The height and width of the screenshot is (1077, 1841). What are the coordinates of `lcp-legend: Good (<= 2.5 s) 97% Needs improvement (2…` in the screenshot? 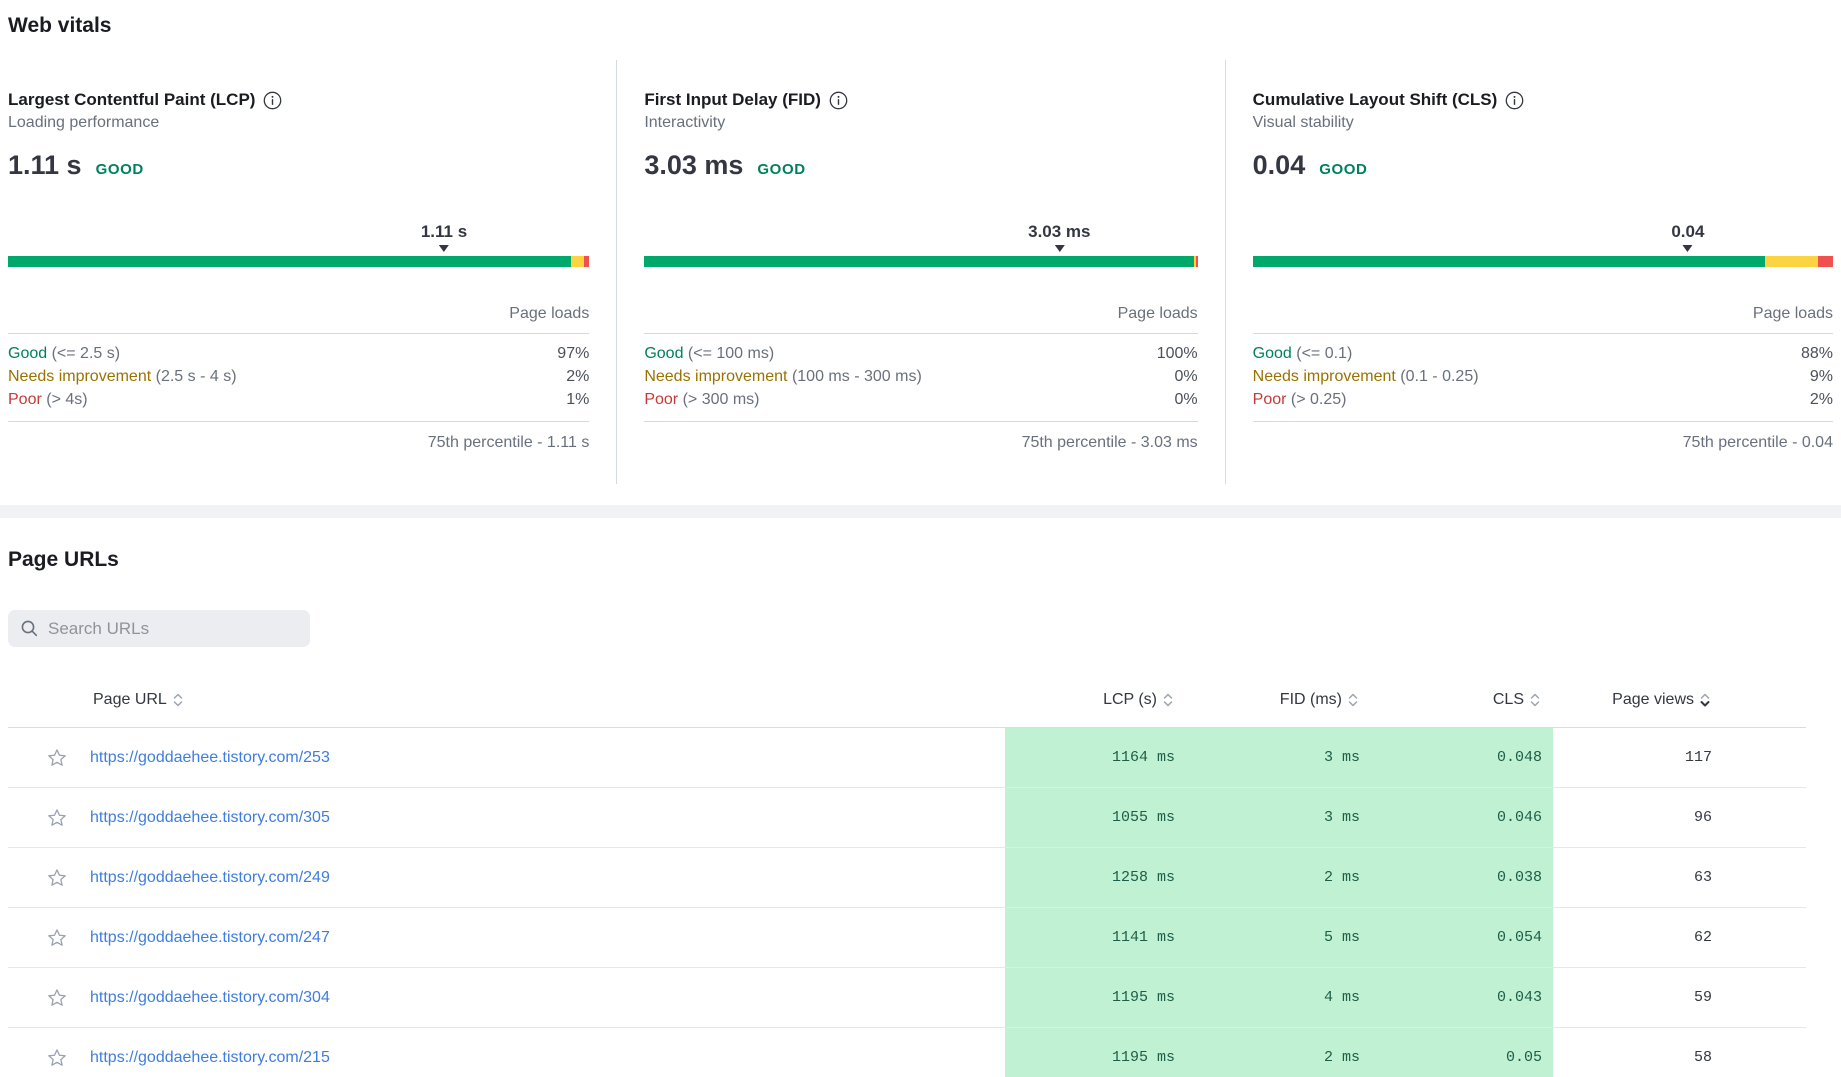 It's located at (299, 378).